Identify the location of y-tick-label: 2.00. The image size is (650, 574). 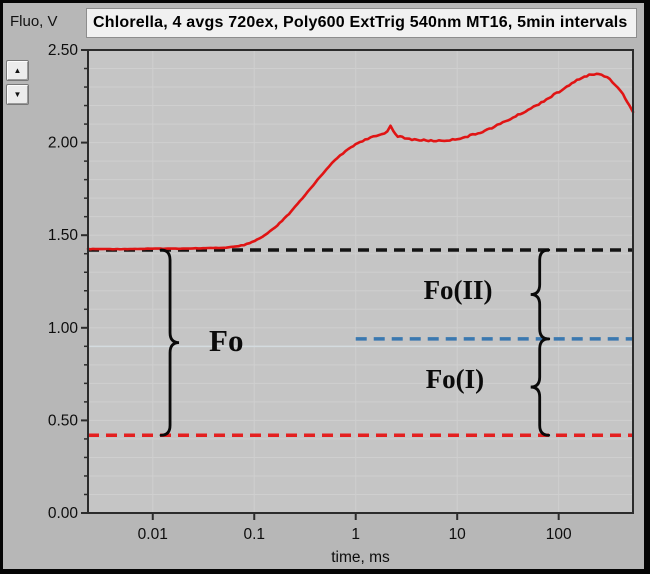
(63, 143).